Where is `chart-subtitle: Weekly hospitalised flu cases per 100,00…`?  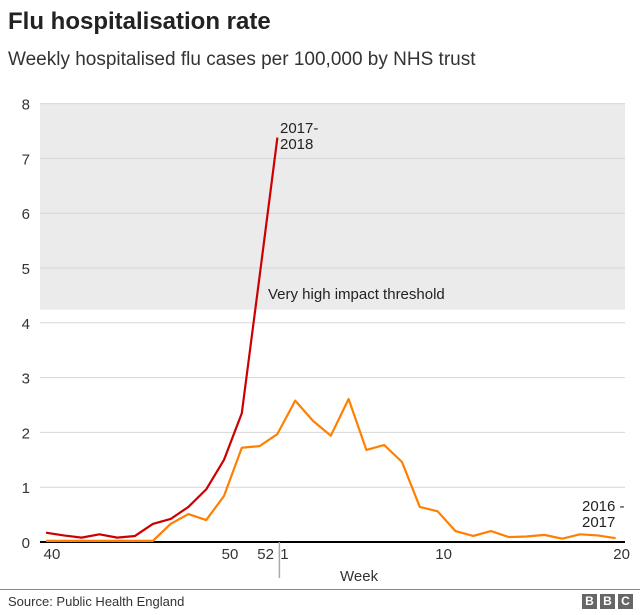 chart-subtitle: Weekly hospitalised flu cases per 100,00… is located at coordinates (242, 59).